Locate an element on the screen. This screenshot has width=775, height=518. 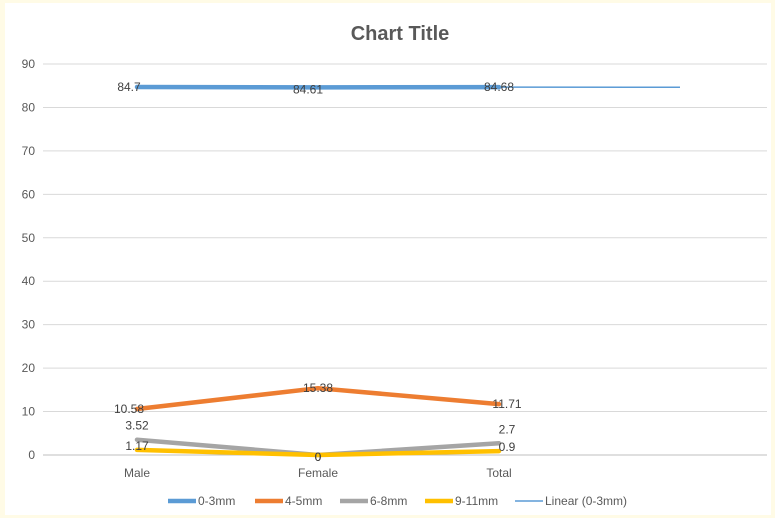
chart-title: Chart Title is located at coordinates (400, 34).